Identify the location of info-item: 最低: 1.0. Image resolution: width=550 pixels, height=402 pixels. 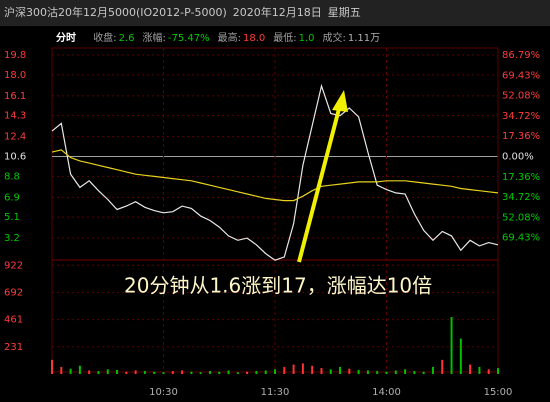
(293, 38).